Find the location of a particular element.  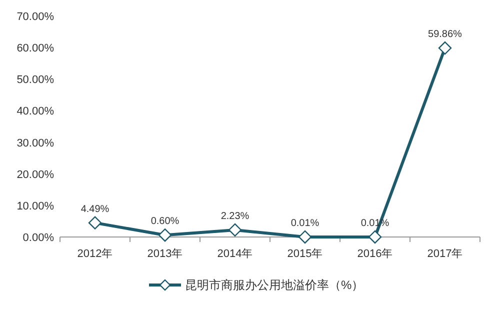

y-tick-label: 10.00% is located at coordinates (35, 206).